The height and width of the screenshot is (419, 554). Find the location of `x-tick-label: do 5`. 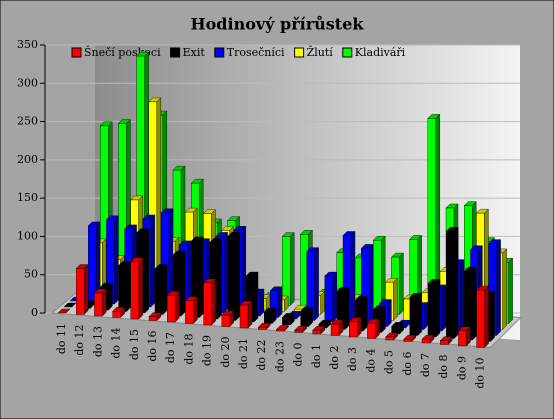

x-tick-label: do 5 is located at coordinates (389, 362).